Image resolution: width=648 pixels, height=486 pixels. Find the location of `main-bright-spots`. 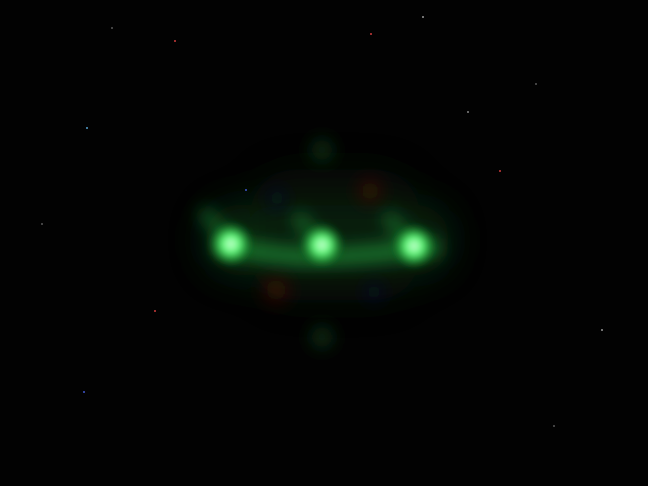

main-bright-spots is located at coordinates (322, 245).